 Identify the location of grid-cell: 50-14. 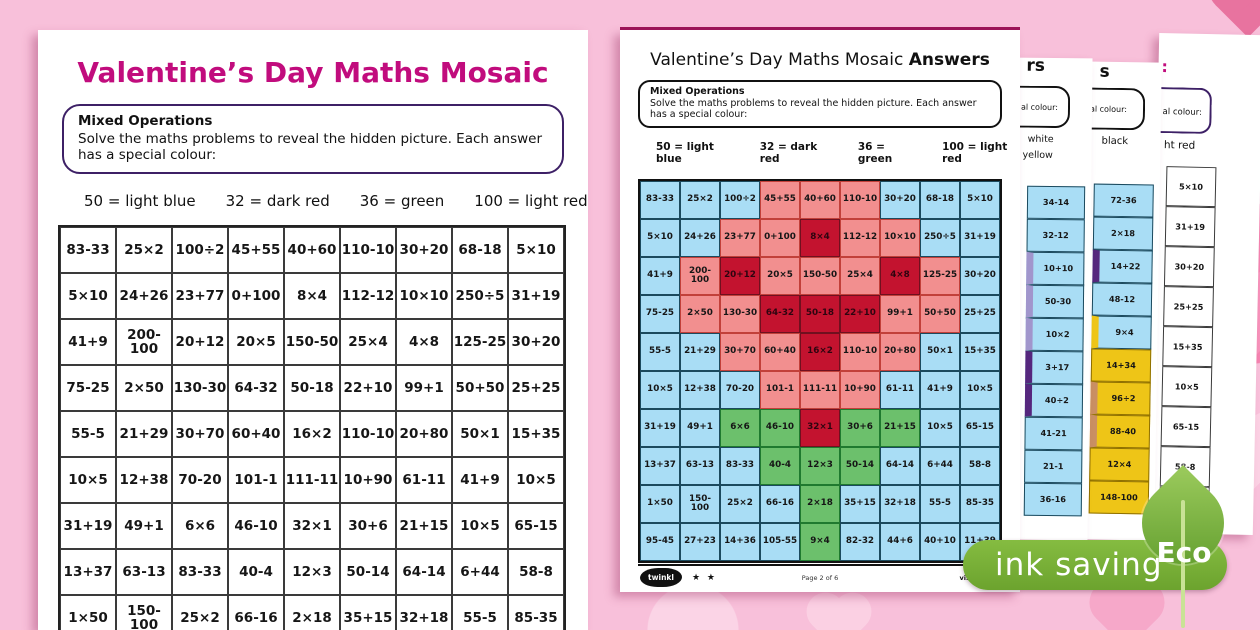
(860, 466).